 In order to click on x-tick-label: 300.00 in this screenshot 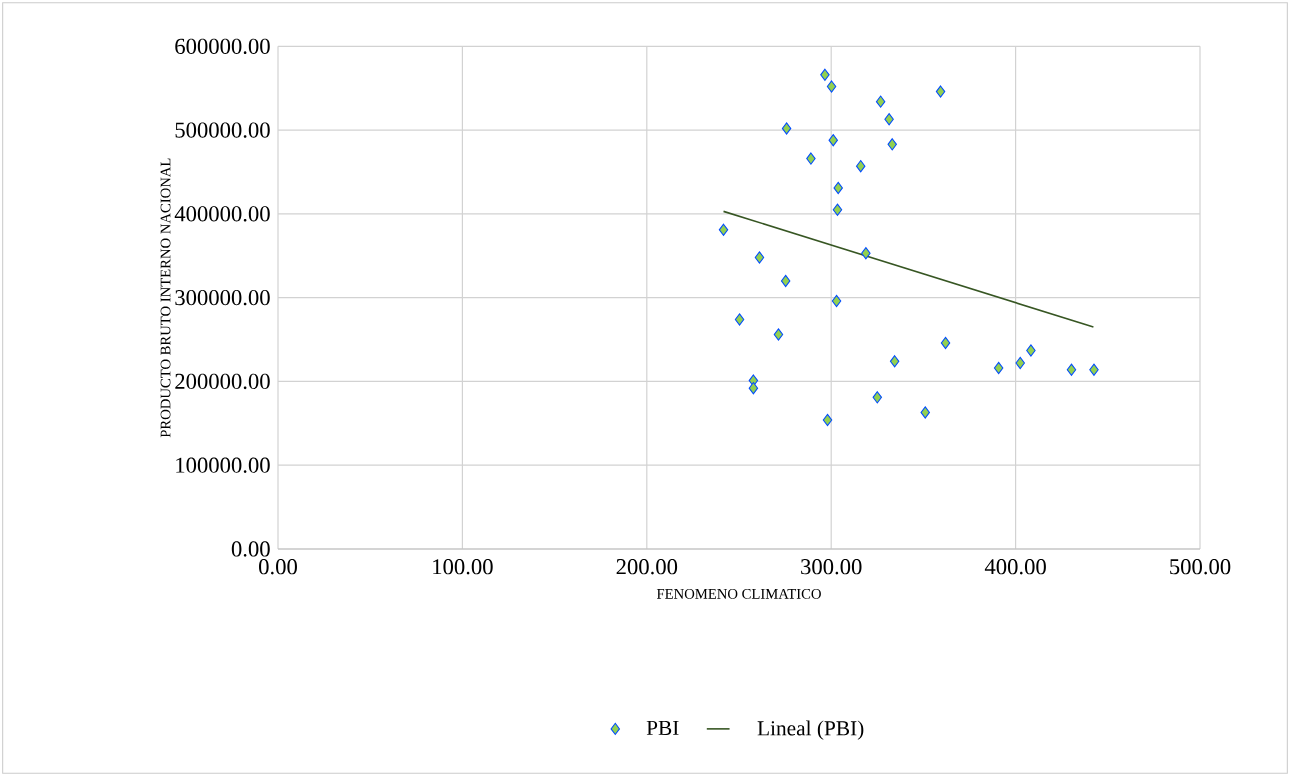, I will do `click(831, 567)`.